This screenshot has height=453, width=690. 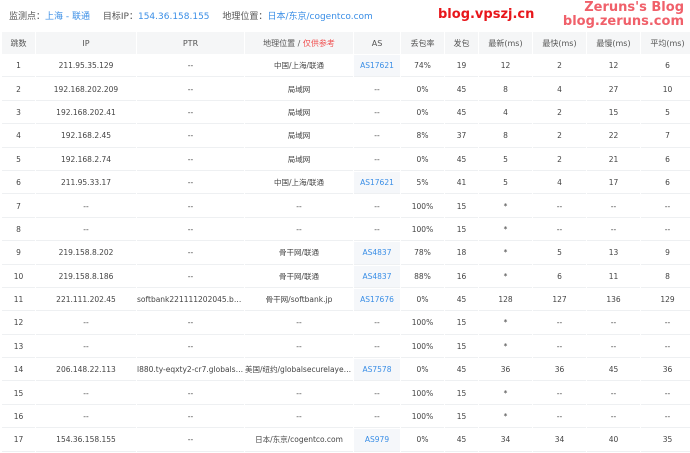 I want to click on cell-sent: 16, so click(x=461, y=277).